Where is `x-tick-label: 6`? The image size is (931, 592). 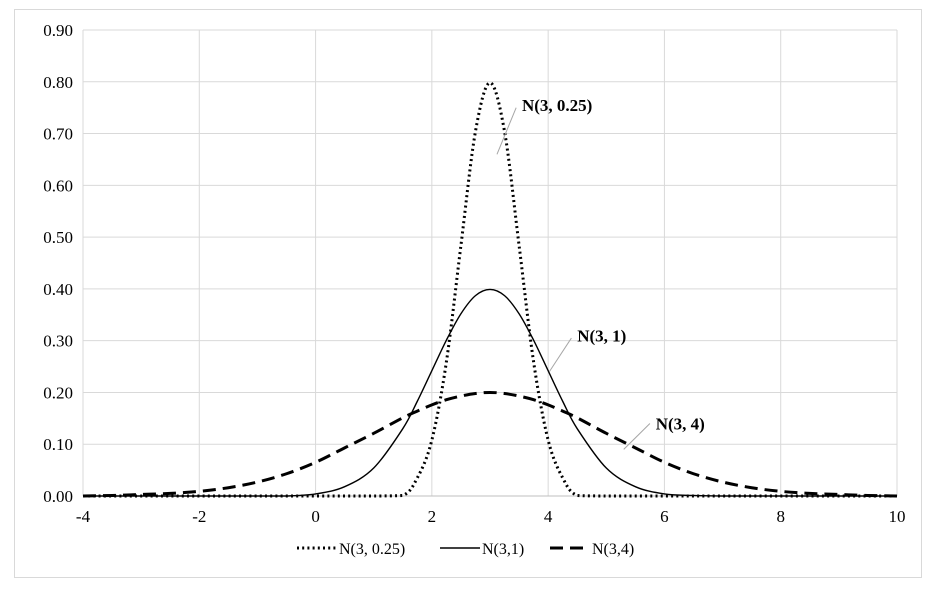
x-tick-label: 6 is located at coordinates (664, 516).